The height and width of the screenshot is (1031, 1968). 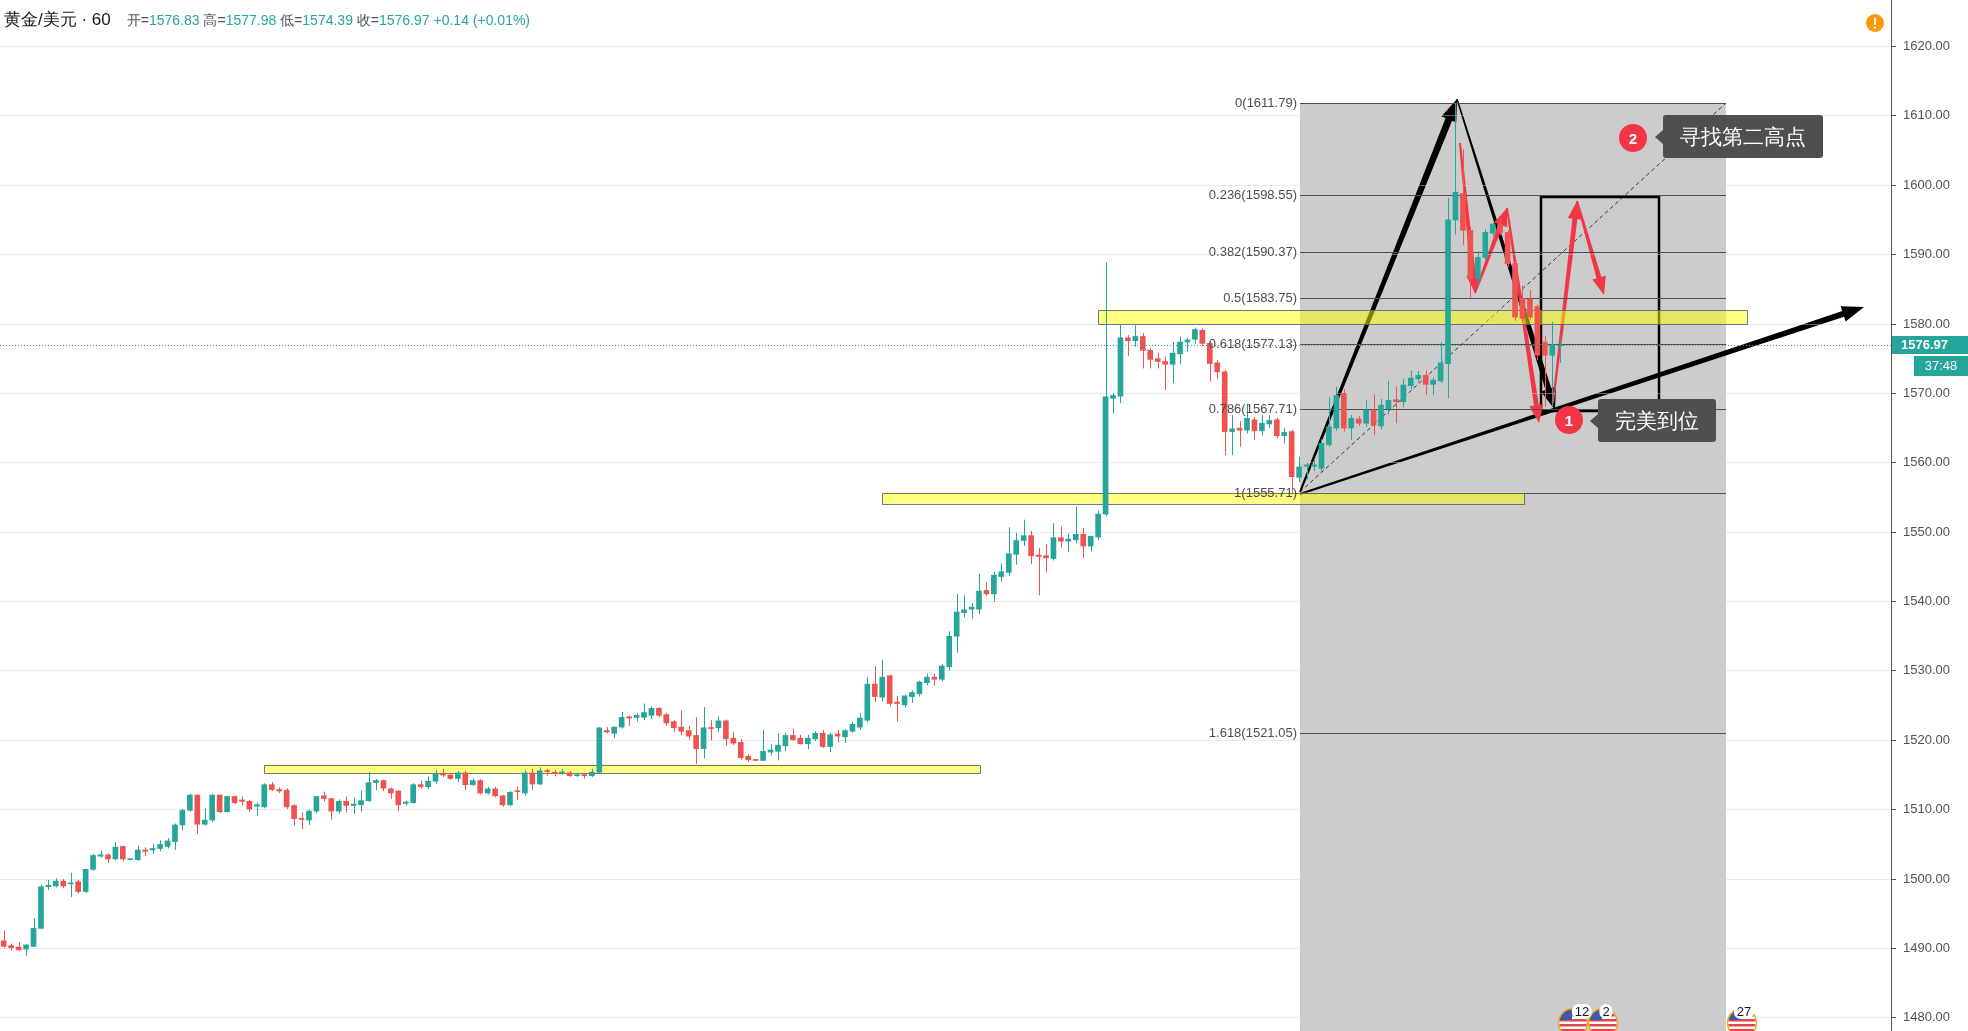 I want to click on y-tick-label: 1540.00, so click(x=1926, y=601).